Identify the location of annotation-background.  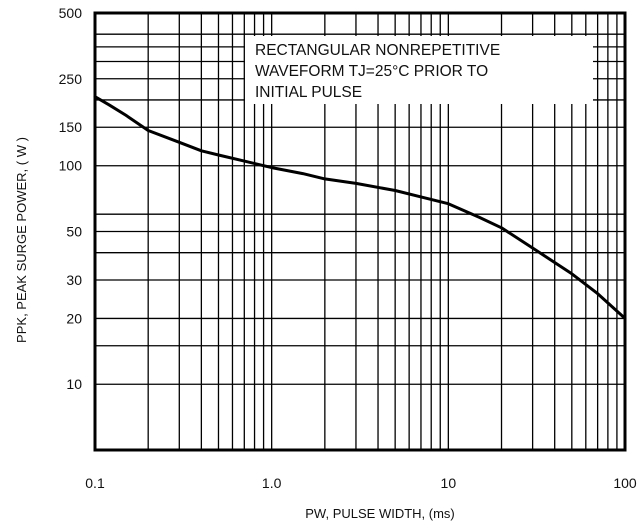
(419, 70).